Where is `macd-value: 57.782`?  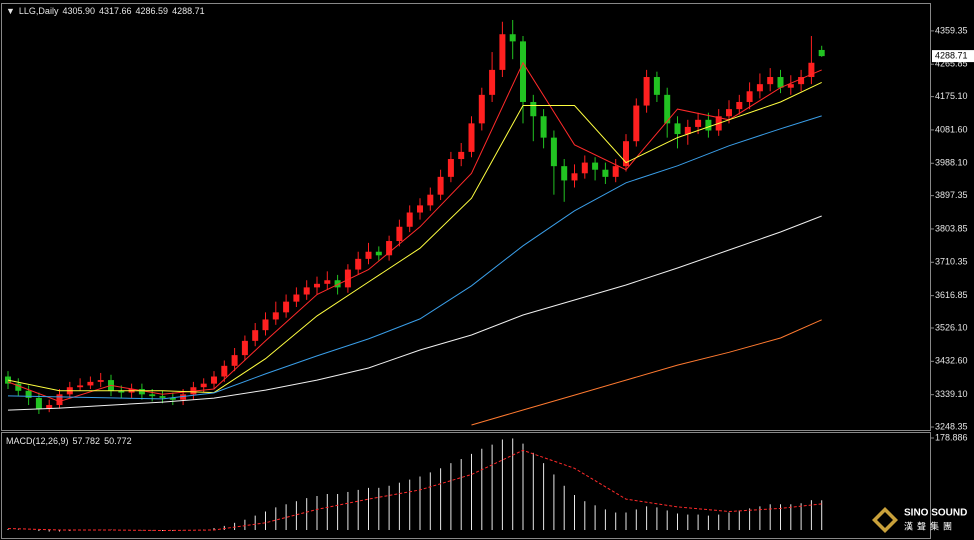
macd-value: 57.782 is located at coordinates (86, 441).